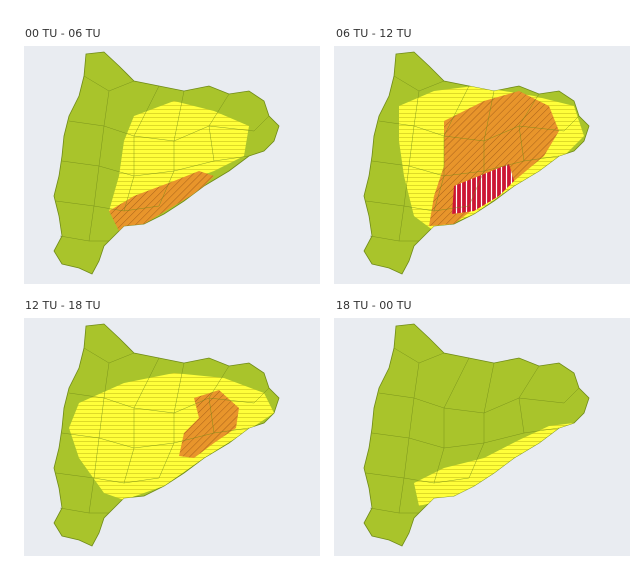 This screenshot has width=643, height=571. What do you see at coordinates (63, 33) in the screenshot?
I see `panel-label: 00 TU - 06 TU` at bounding box center [63, 33].